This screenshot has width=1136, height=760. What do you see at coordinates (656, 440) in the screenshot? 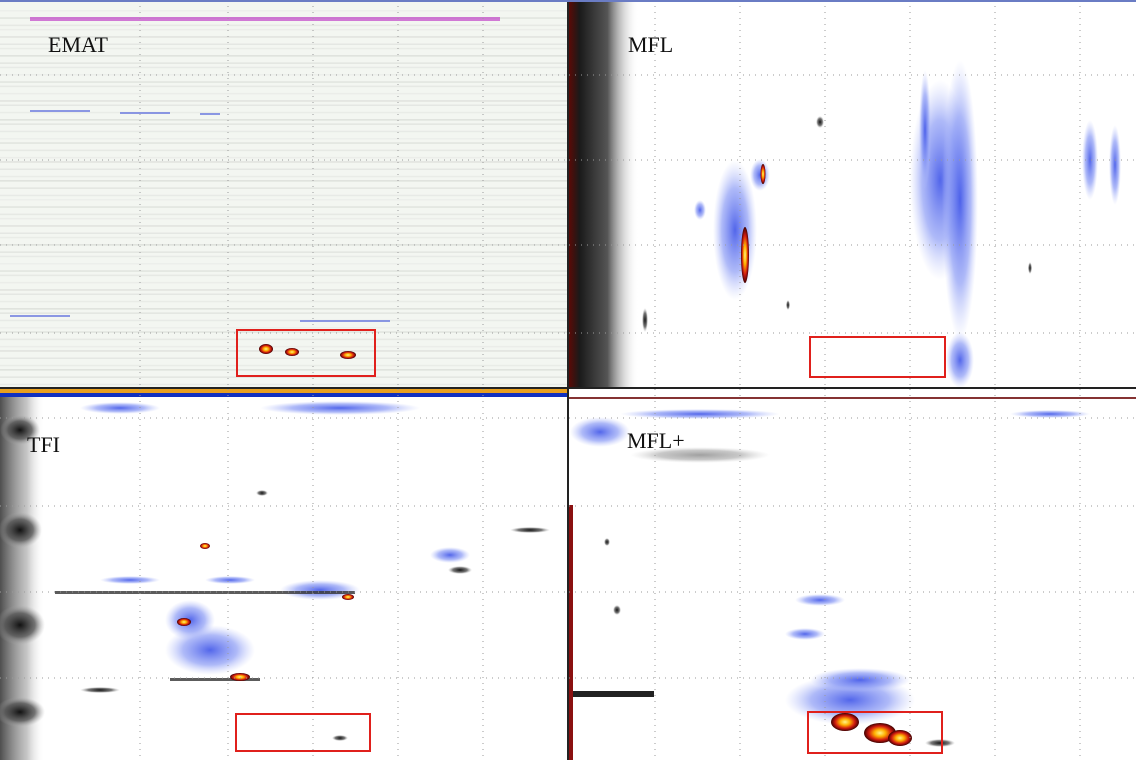
I see `panel-label: MFL+` at bounding box center [656, 440].